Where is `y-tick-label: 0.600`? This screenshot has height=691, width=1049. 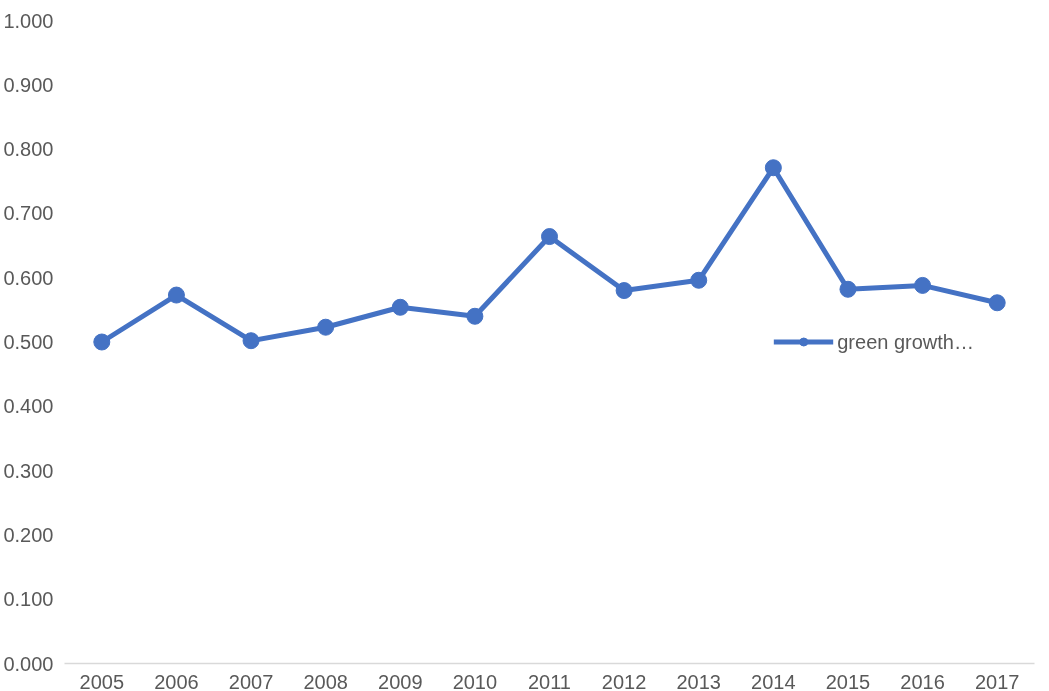 y-tick-label: 0.600 is located at coordinates (28, 277).